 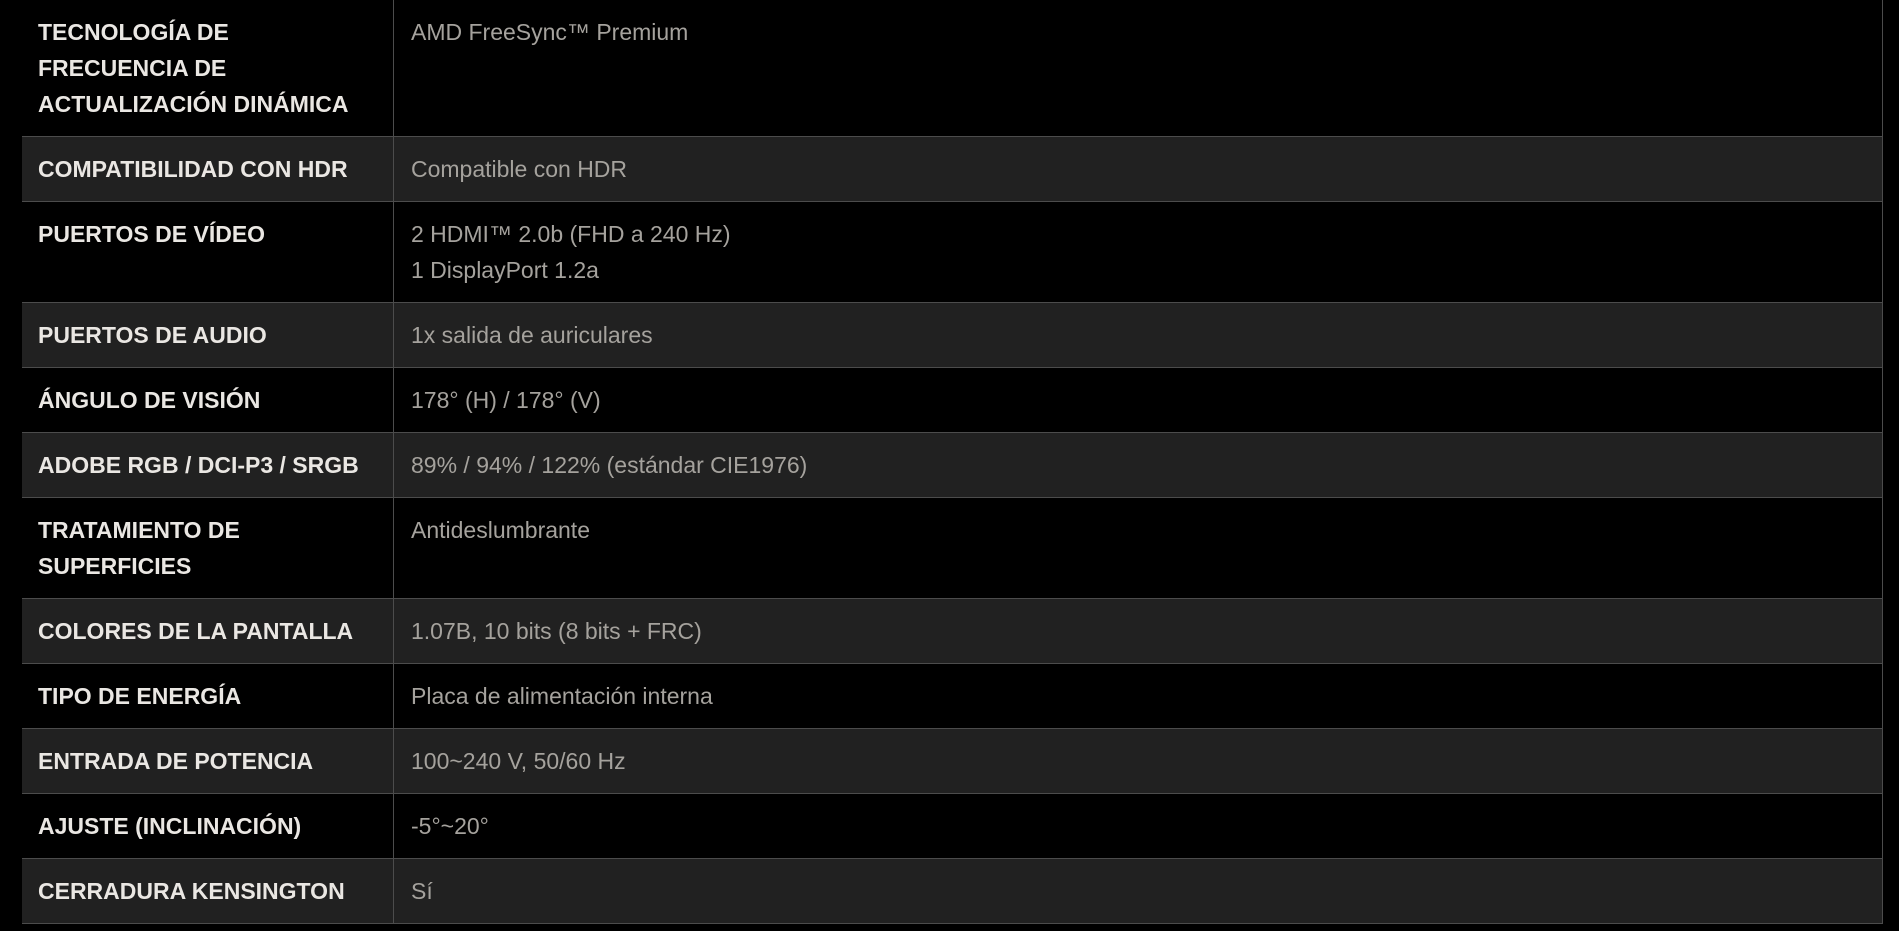 I want to click on spec-label: AJUSTE (INCLINACIÓN), so click(x=170, y=826).